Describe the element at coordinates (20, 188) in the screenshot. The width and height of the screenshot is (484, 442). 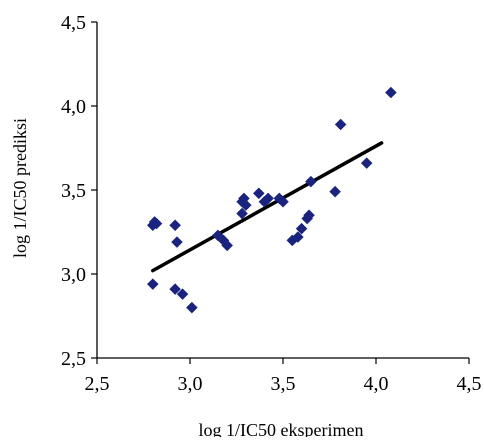
I see `y-axis-title: log 1/IC50 prediksi` at that location.